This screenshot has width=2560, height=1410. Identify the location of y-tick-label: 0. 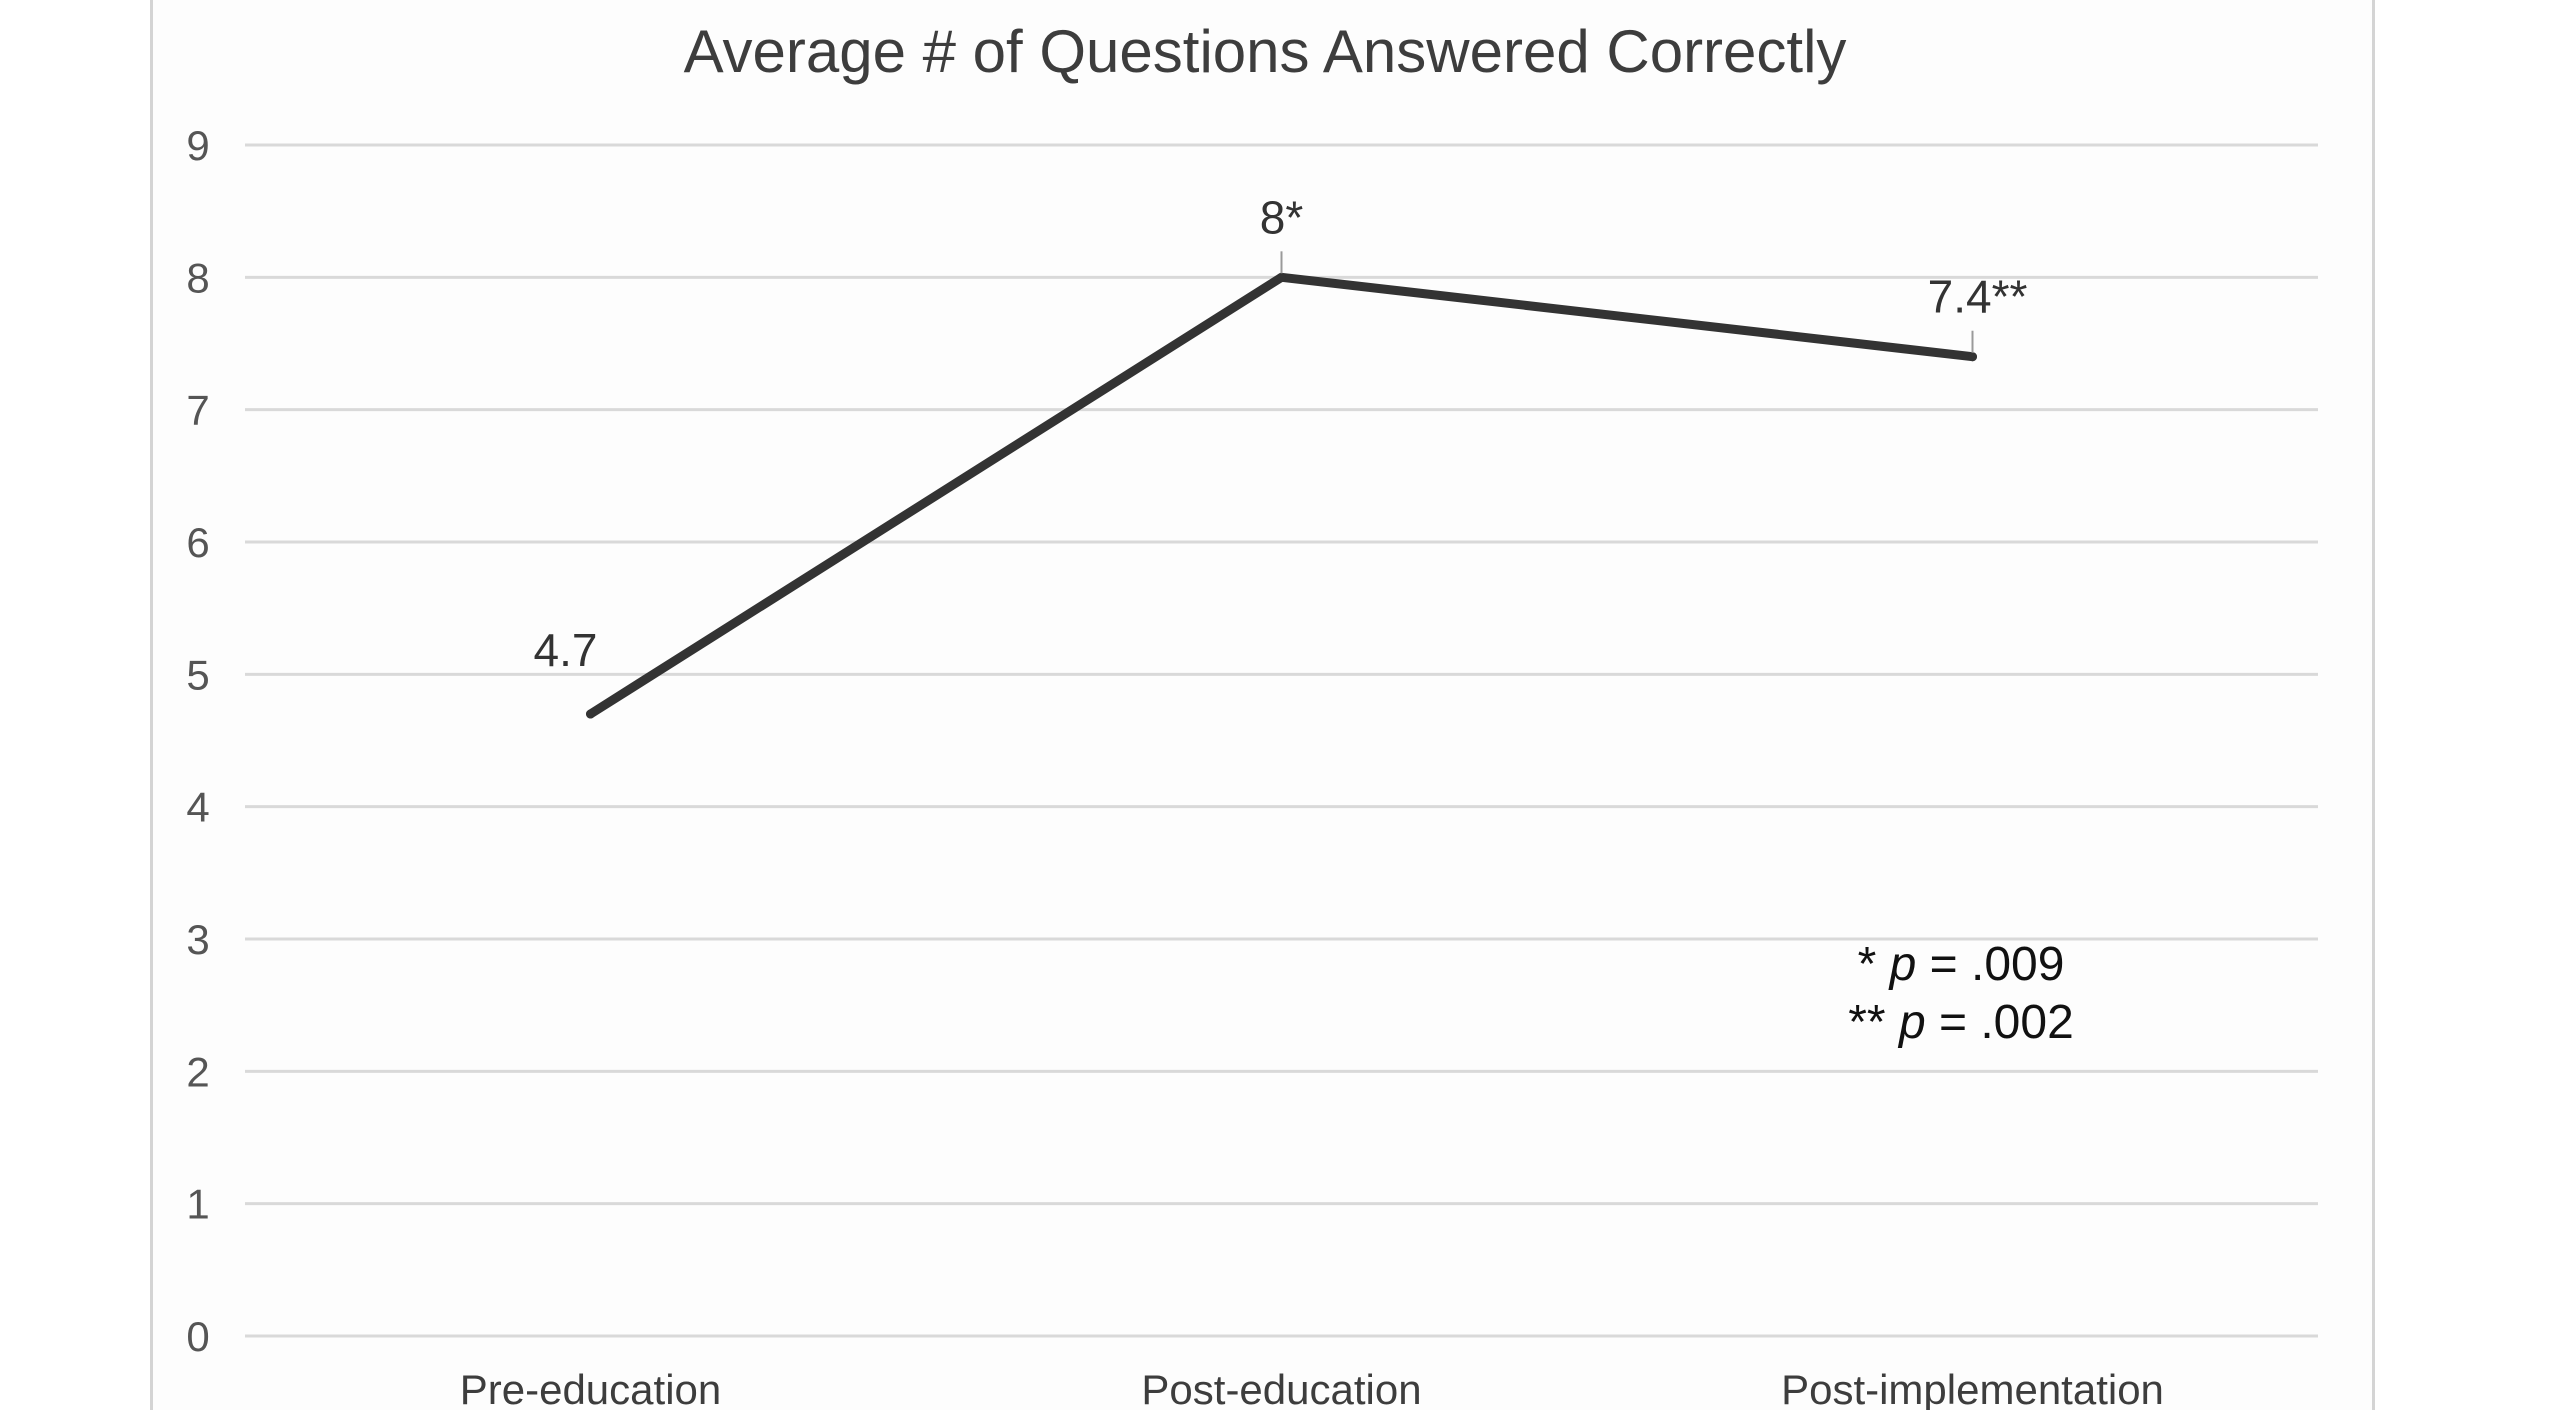
(197, 1336).